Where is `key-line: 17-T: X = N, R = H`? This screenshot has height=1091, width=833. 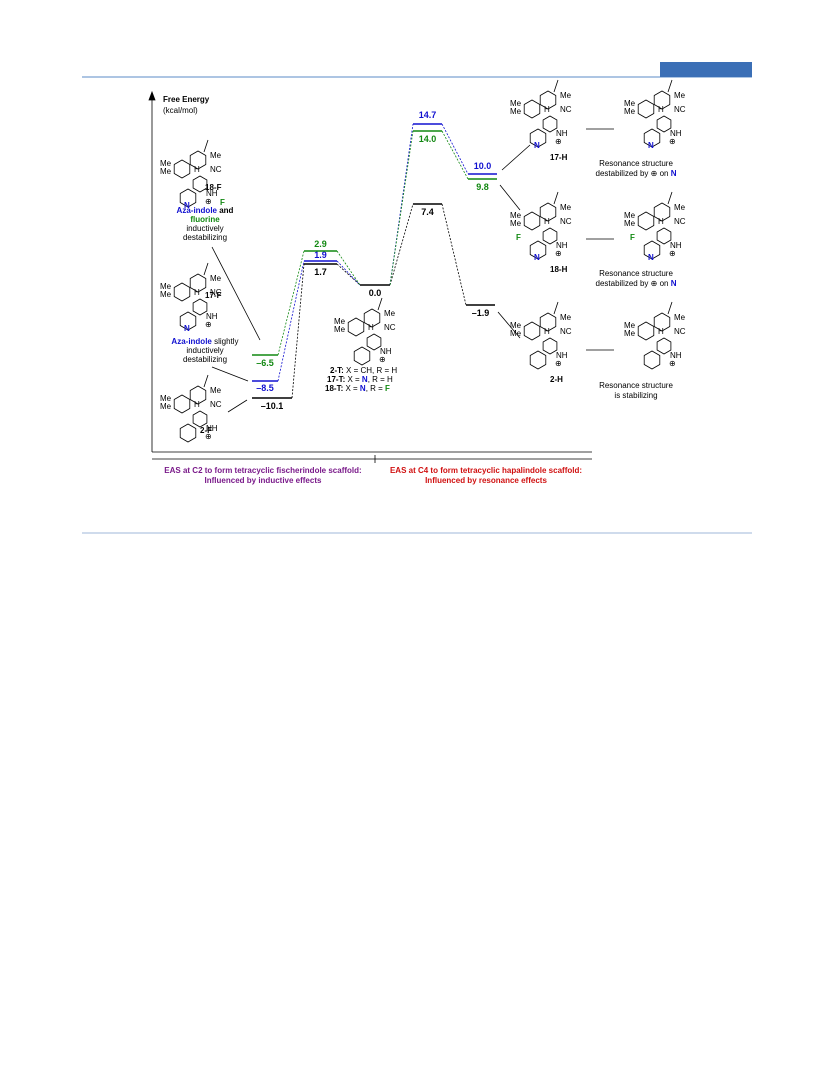 key-line: 17-T: X = N, R = H is located at coordinates (360, 379).